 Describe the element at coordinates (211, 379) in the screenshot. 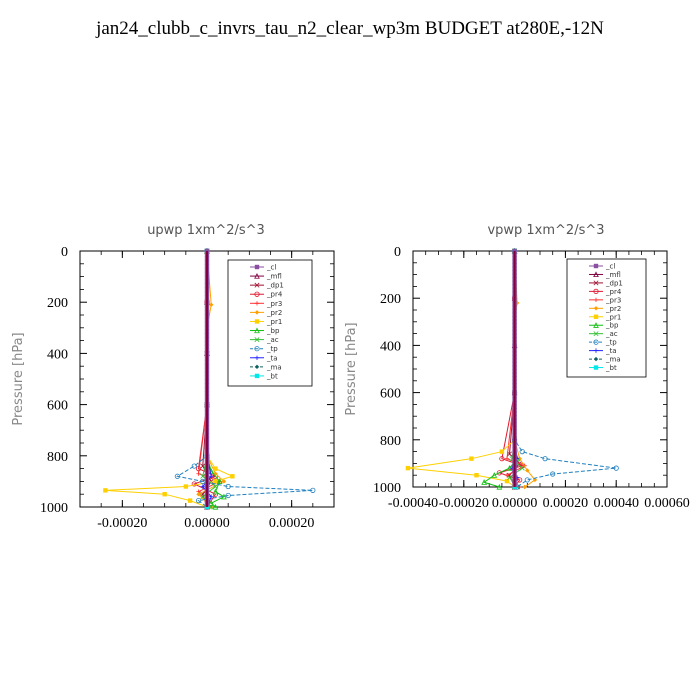

I see `panel-1-series-pr2-line` at that location.